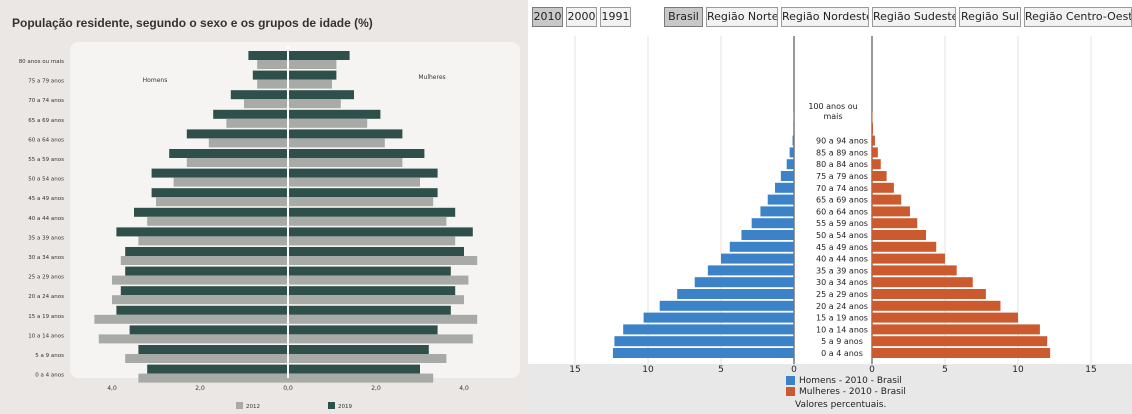  What do you see at coordinates (202, 310) in the screenshot?
I see `bar-men-2019-15-a-19-anos` at bounding box center [202, 310].